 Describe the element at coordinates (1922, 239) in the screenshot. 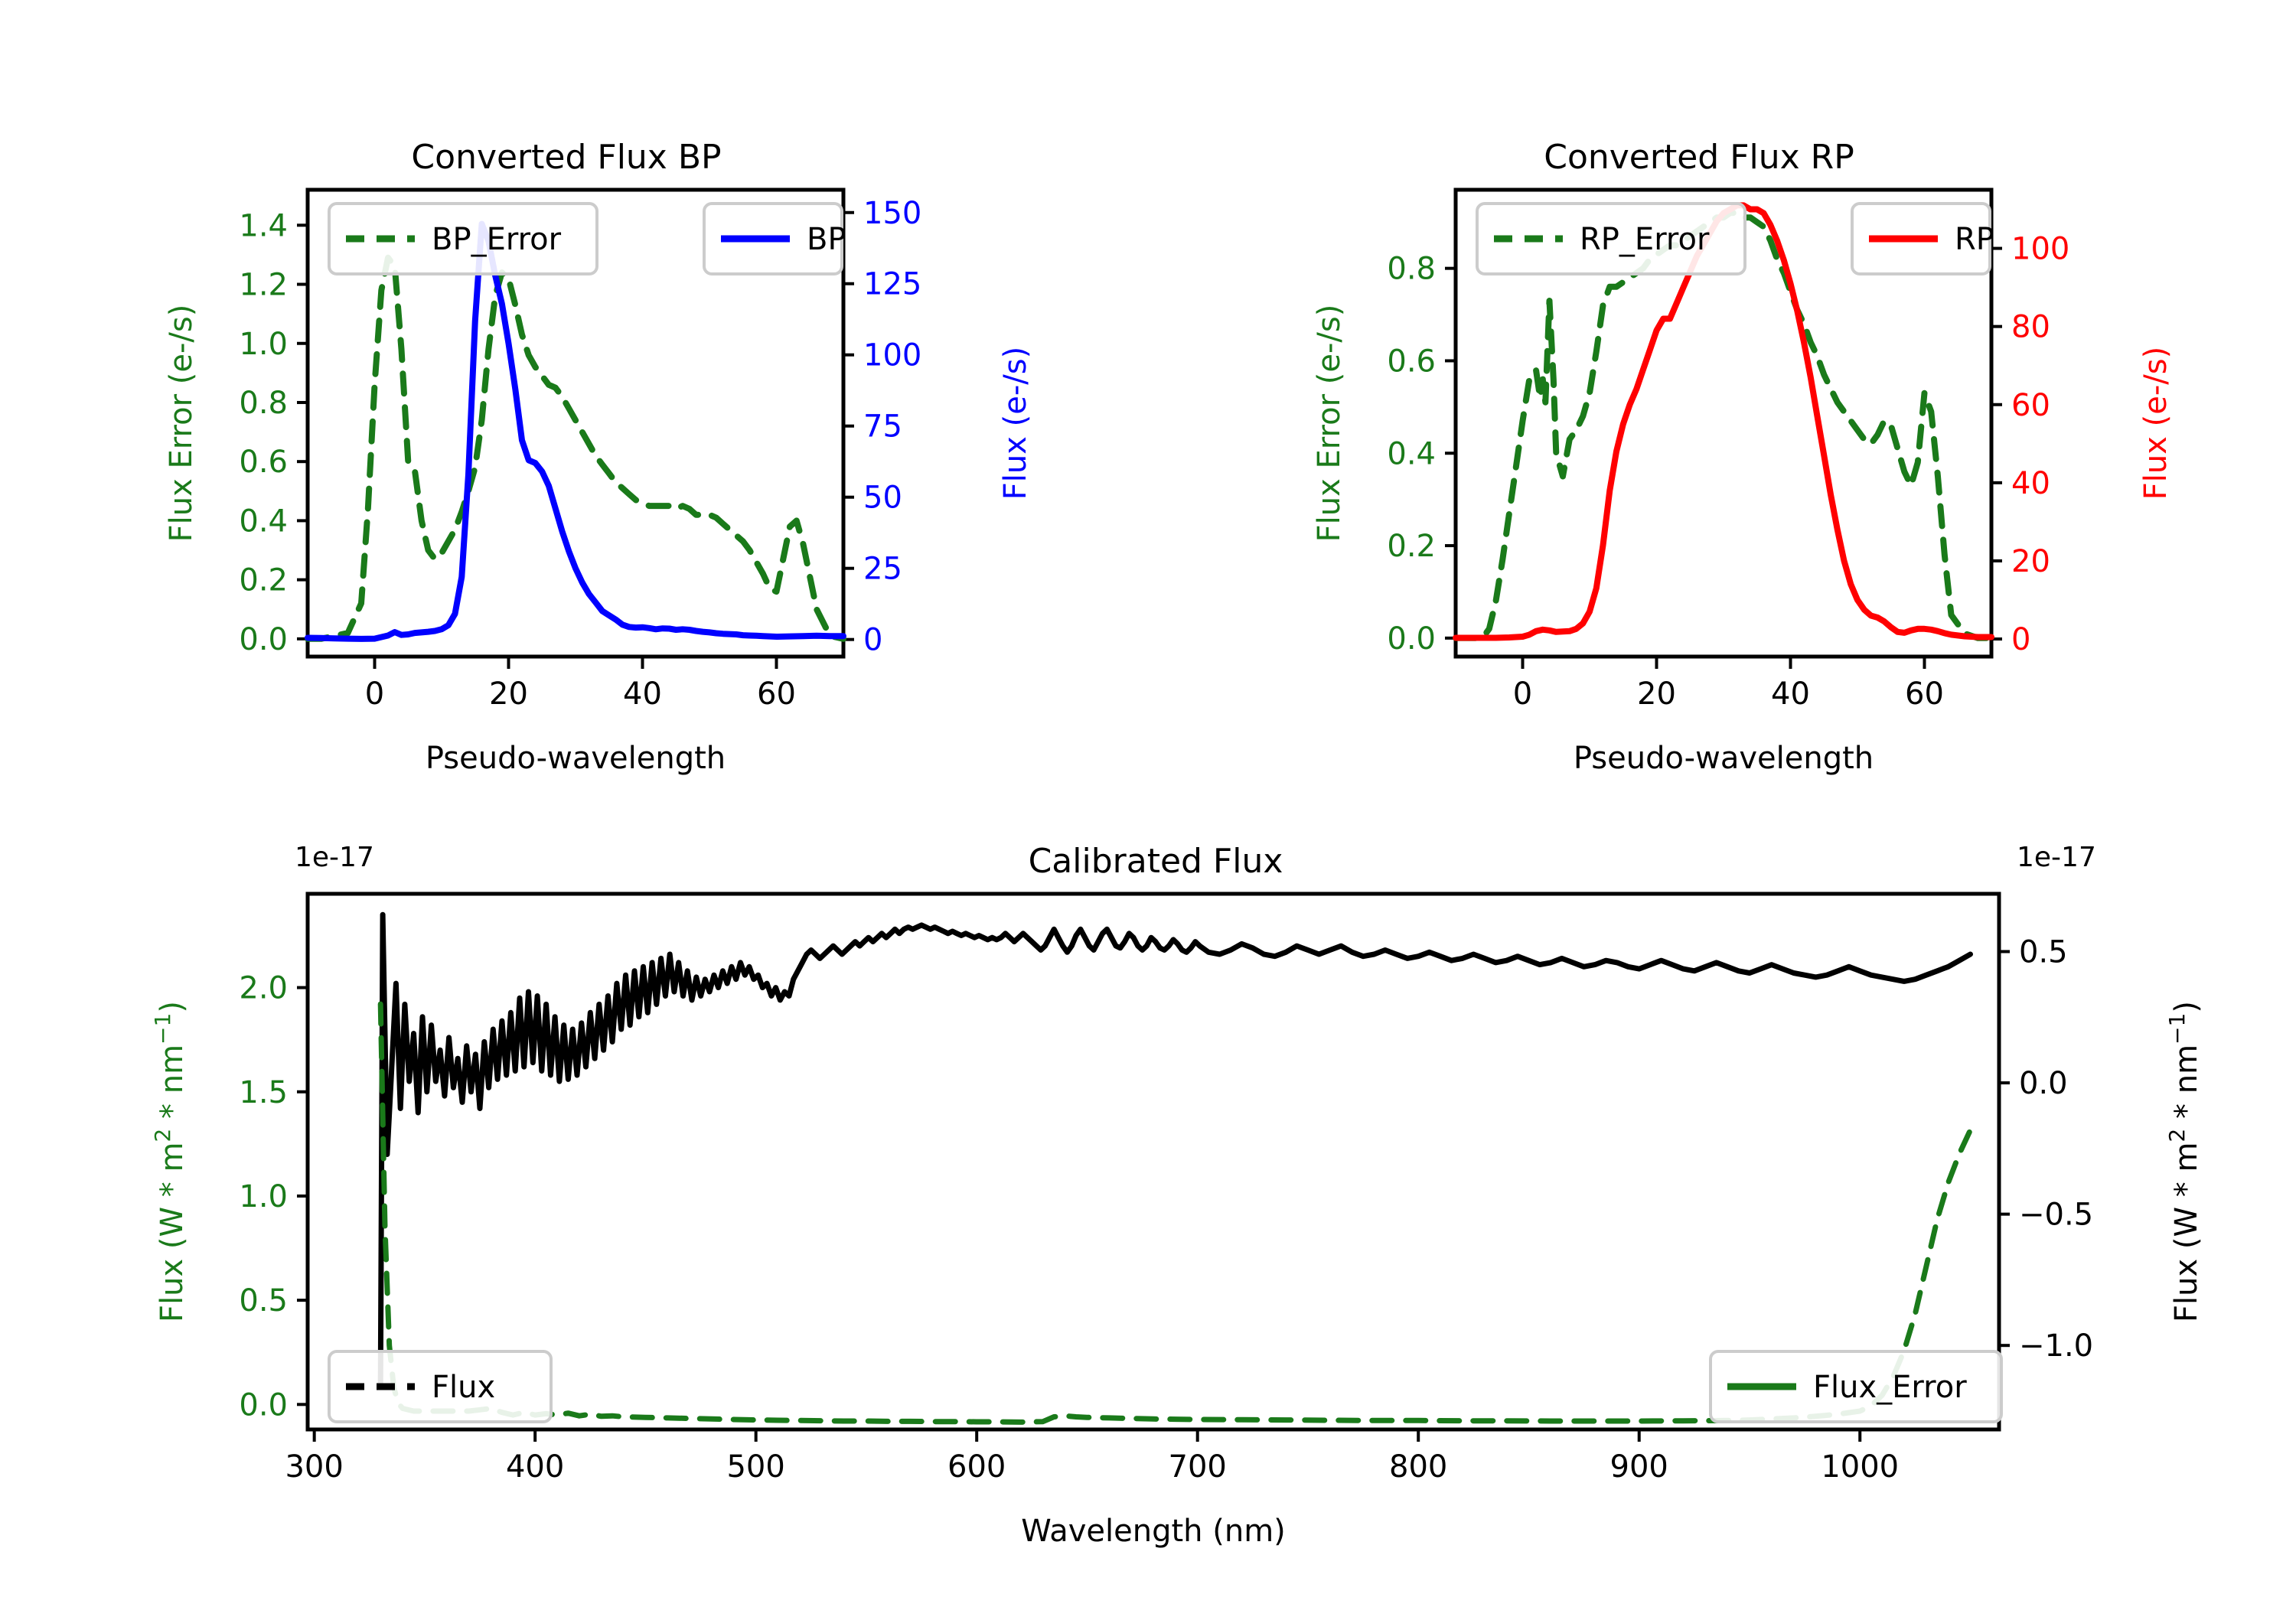

I see `legend-rp: RP` at that location.